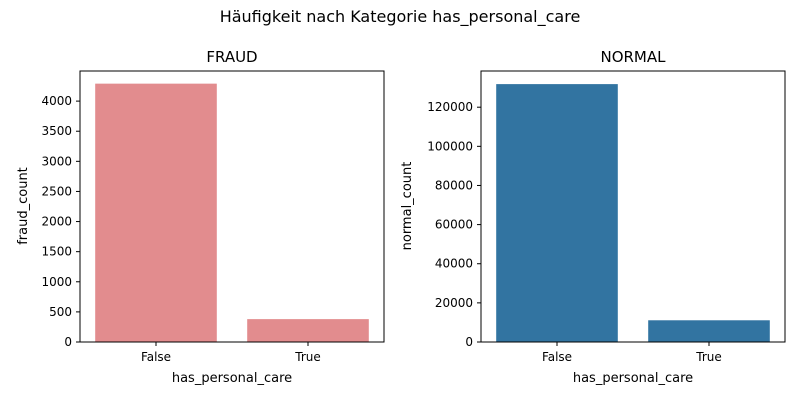 This screenshot has height=400, width=800. Describe the element at coordinates (60, 312) in the screenshot. I see `fraud-y-tick-label: 500` at that location.